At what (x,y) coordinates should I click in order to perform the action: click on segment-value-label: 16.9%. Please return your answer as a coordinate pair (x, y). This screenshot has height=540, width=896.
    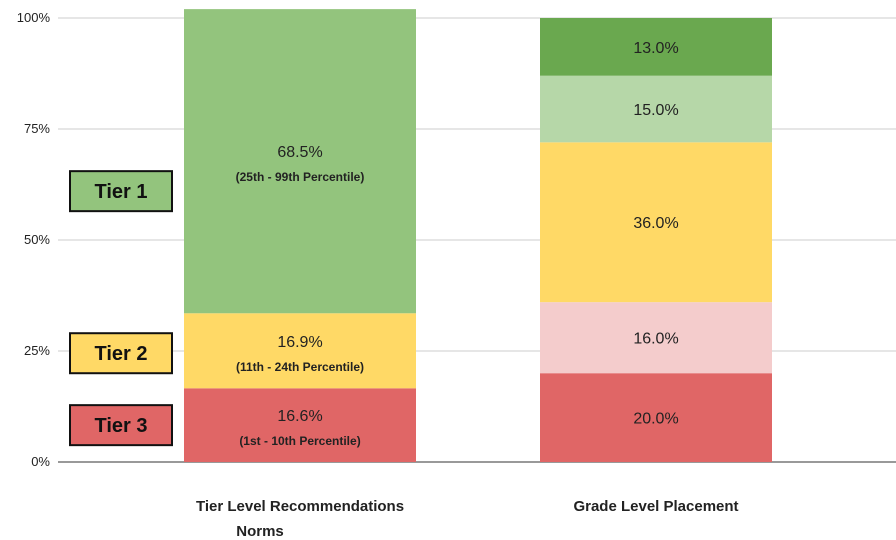
    Looking at the image, I should click on (299, 342).